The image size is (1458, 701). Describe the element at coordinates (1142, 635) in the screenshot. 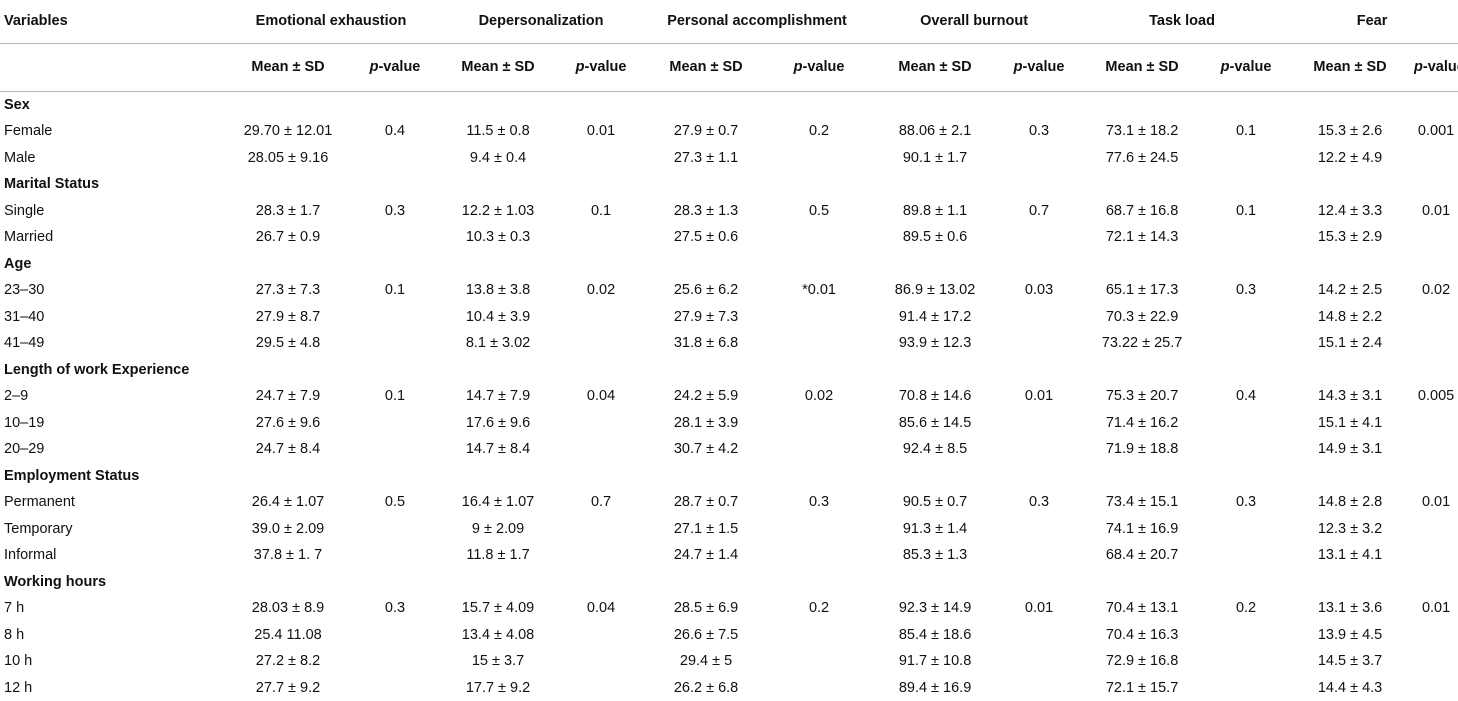

I see `mean-sd-cell: 70.4 ± 16.3` at that location.